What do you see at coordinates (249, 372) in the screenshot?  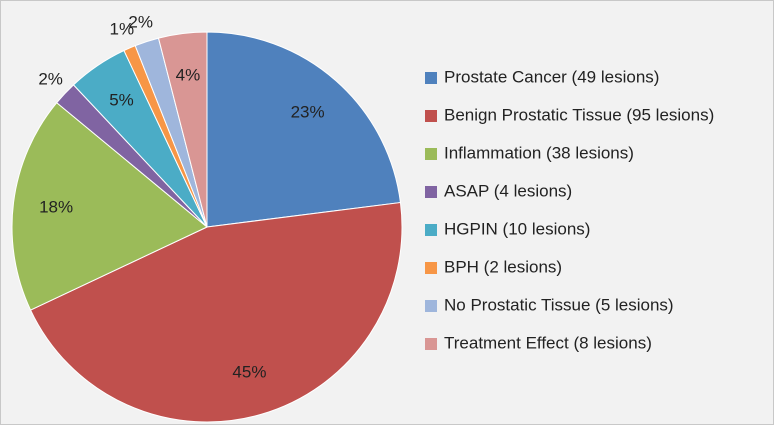 I see `data-label: 45%` at bounding box center [249, 372].